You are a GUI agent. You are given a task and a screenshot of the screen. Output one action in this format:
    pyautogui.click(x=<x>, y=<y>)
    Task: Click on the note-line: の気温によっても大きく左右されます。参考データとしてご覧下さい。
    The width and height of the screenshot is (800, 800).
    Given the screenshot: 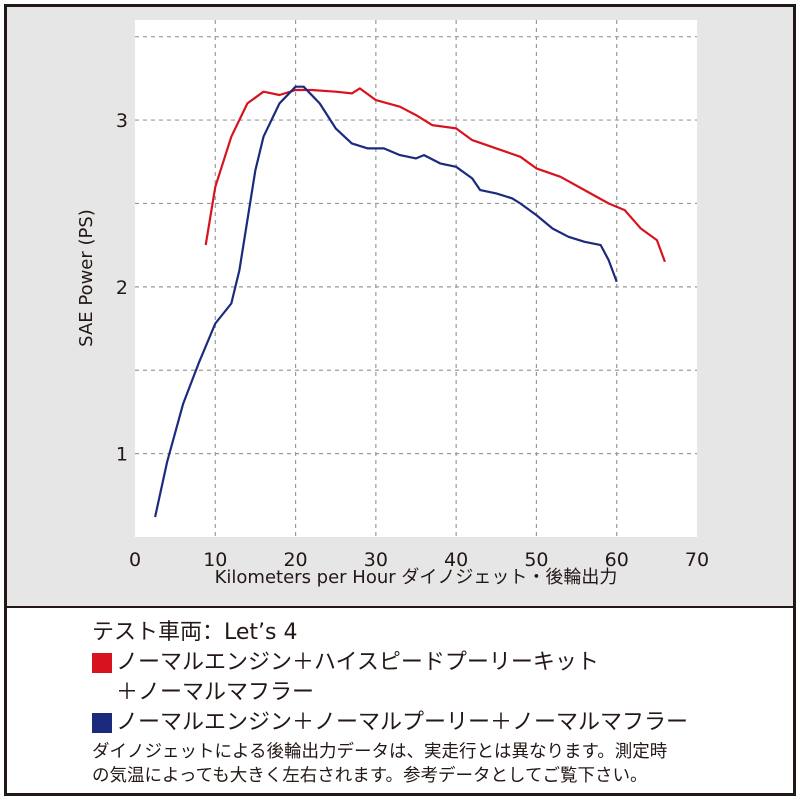 What is the action you would take?
    pyautogui.click(x=370, y=776)
    